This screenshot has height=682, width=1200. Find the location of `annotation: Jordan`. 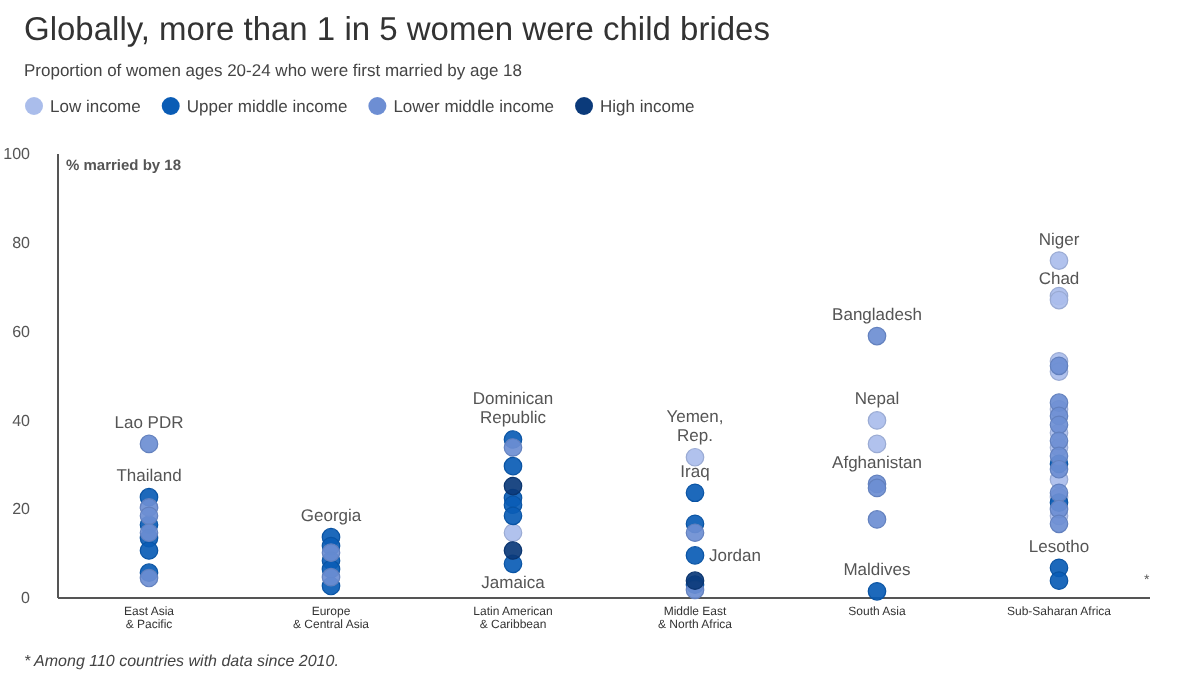

annotation: Jordan is located at coordinates (735, 555).